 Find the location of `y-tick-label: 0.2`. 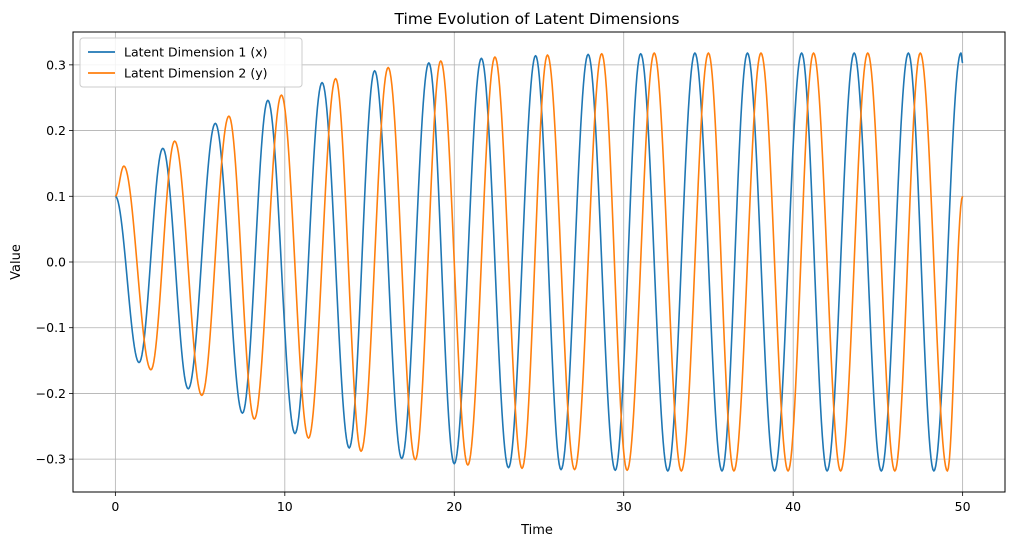

y-tick-label: 0.2 is located at coordinates (56, 130).